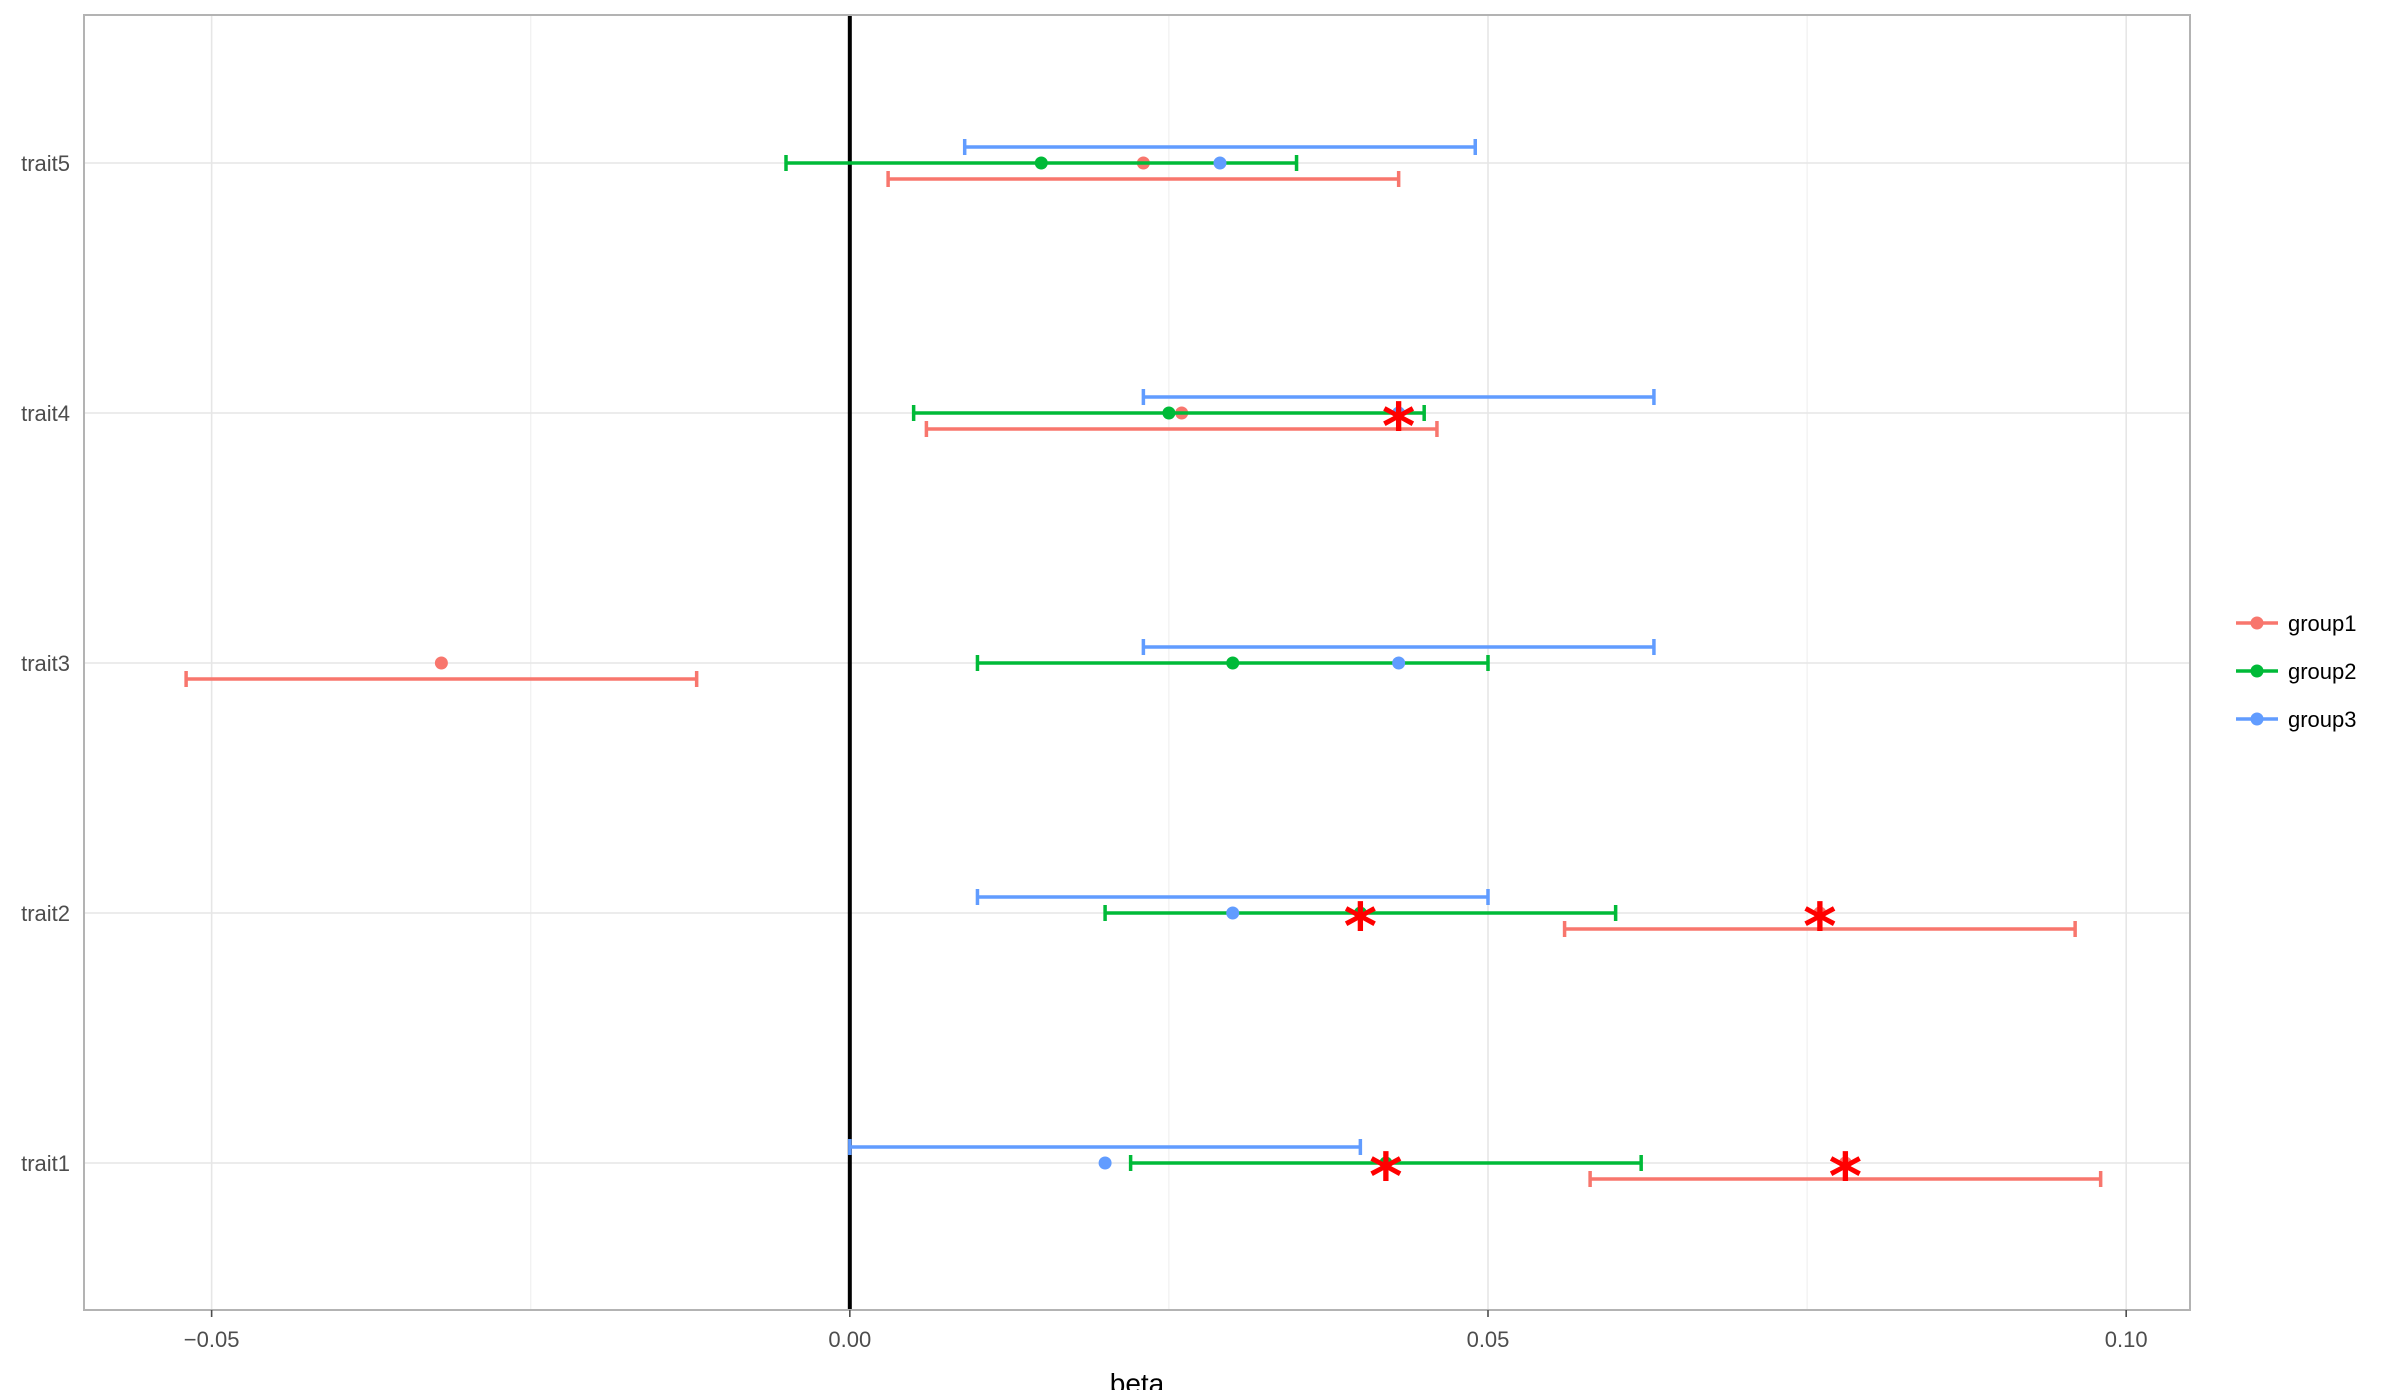 The image size is (2382, 1390). Describe the element at coordinates (2322, 719) in the screenshot. I see `legend-label: group3` at that location.